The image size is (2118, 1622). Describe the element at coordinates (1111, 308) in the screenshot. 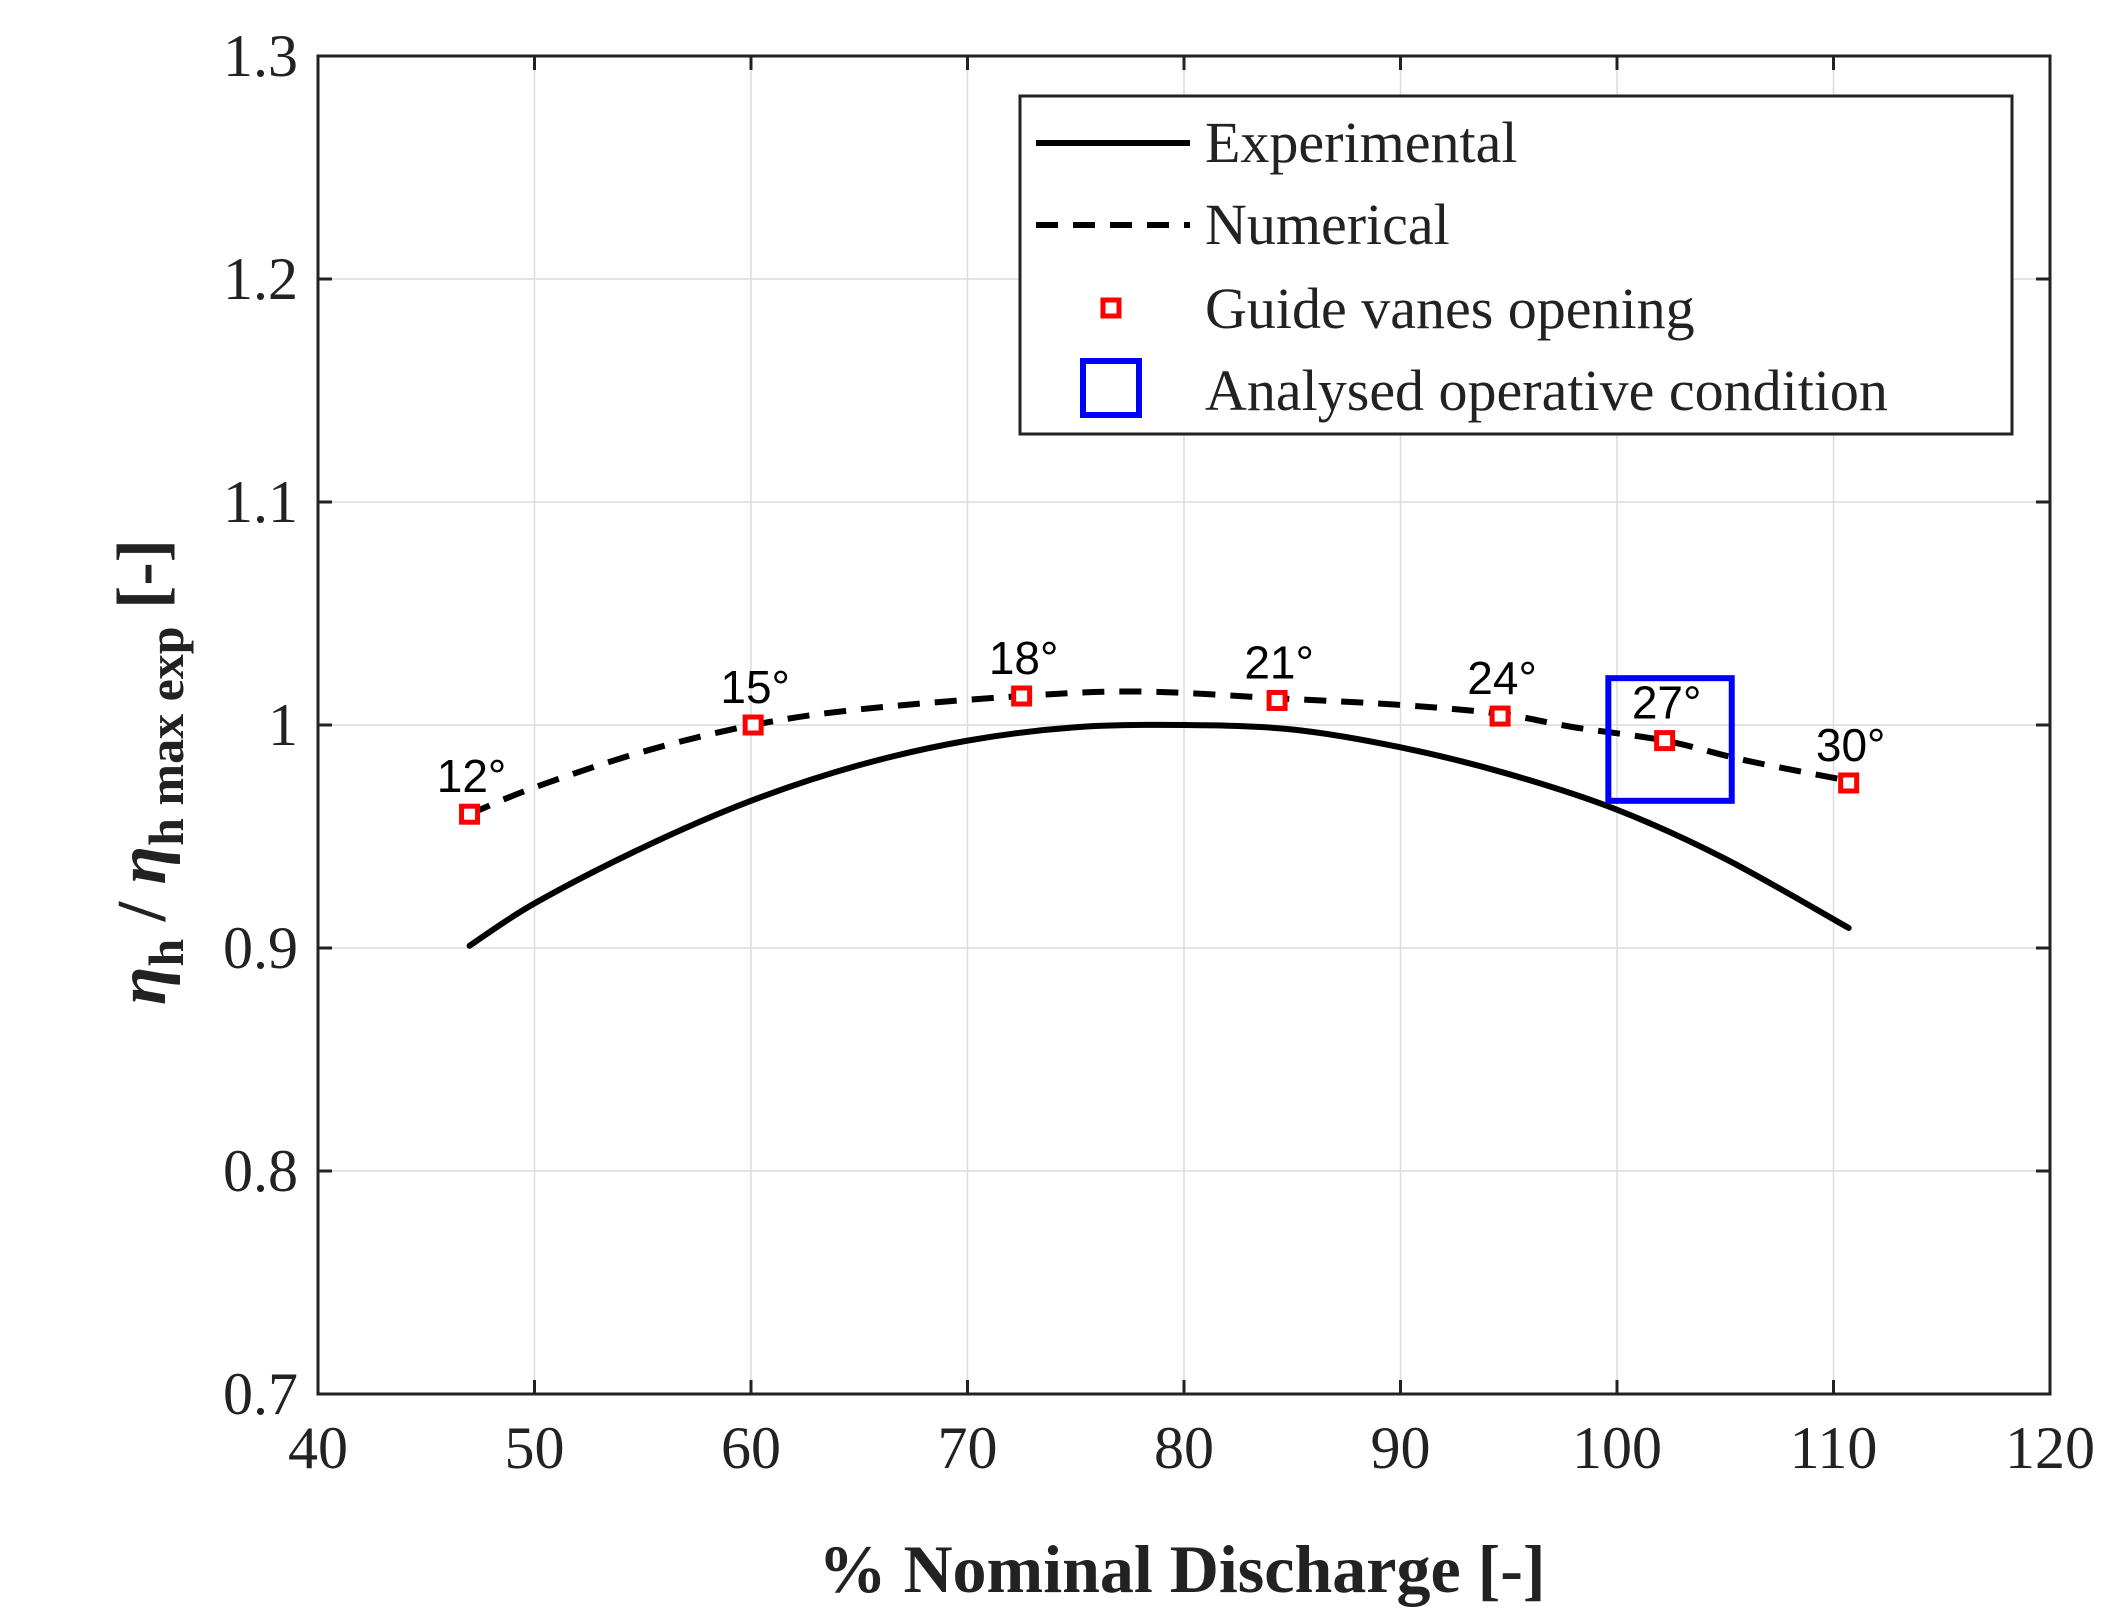

I see `legend-guide-vane-marker` at that location.